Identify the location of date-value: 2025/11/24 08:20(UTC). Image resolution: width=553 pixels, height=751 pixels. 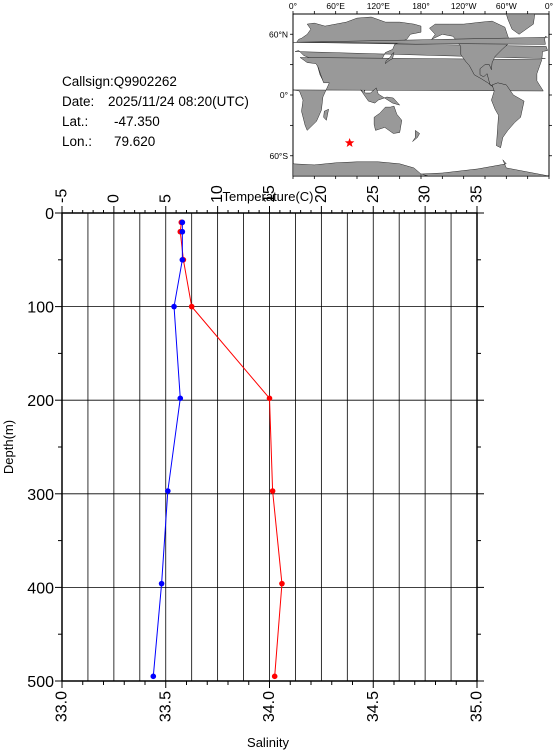
(178, 101).